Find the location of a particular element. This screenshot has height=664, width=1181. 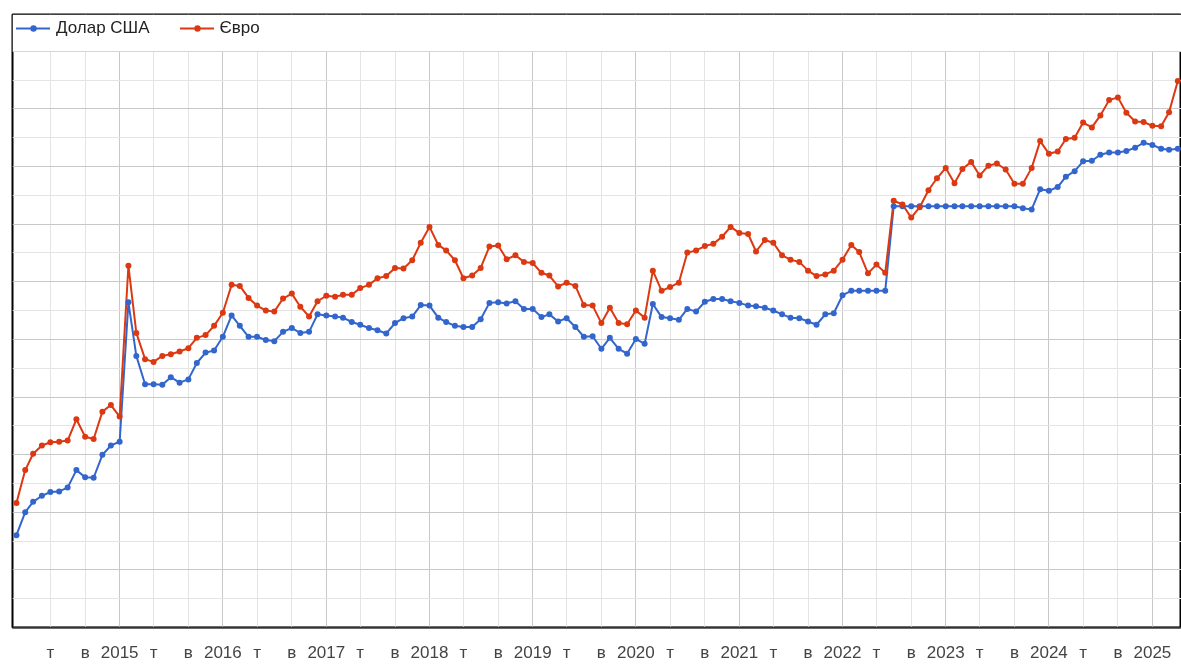

x-tick-label: 2017 is located at coordinates (326, 652).